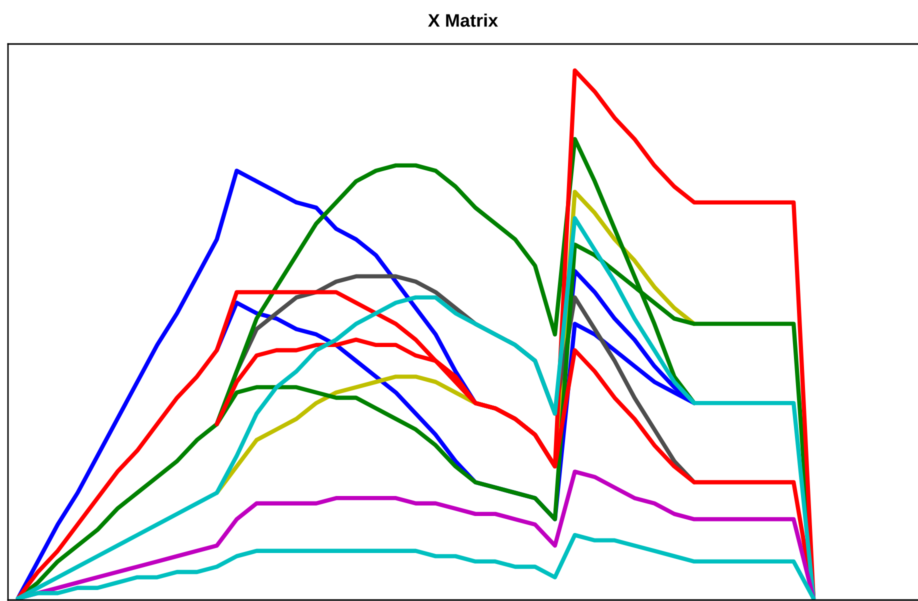 Image resolution: width=918 pixels, height=601 pixels. Describe the element at coordinates (463, 20) in the screenshot. I see `chart-title: X Matrix` at that location.